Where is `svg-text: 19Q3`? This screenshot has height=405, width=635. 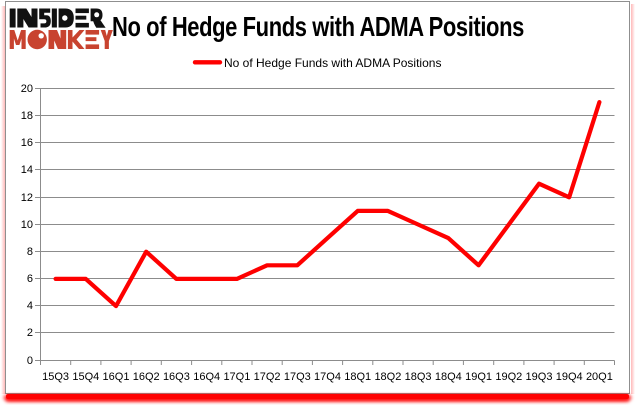 svg-text: 19Q3 is located at coordinates (539, 377).